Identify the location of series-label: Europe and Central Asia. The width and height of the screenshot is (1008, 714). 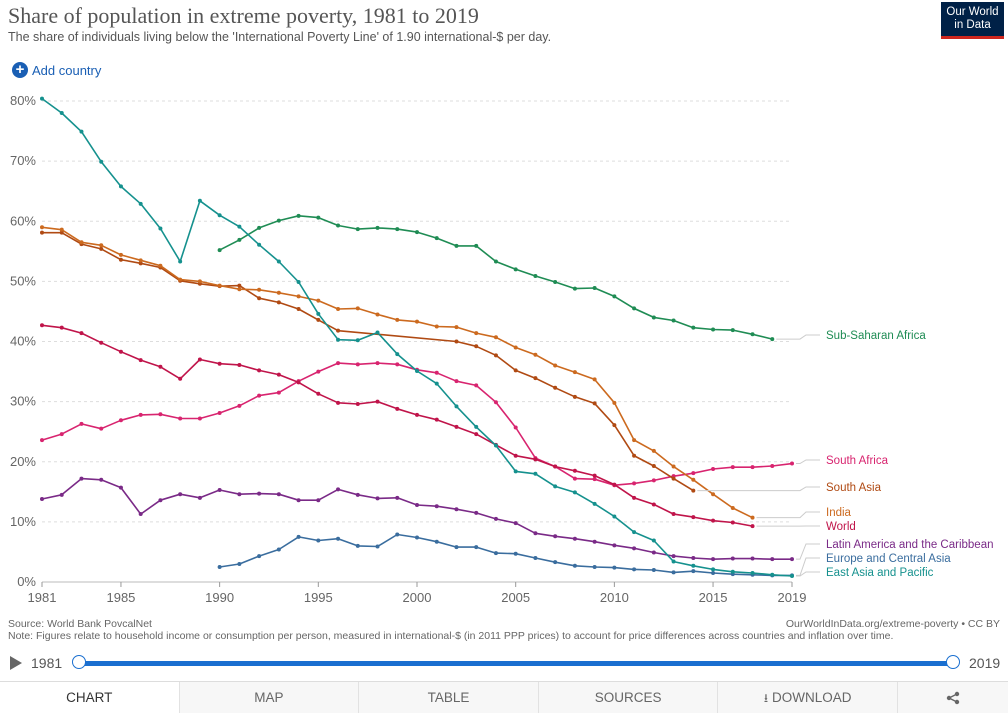
(888, 559).